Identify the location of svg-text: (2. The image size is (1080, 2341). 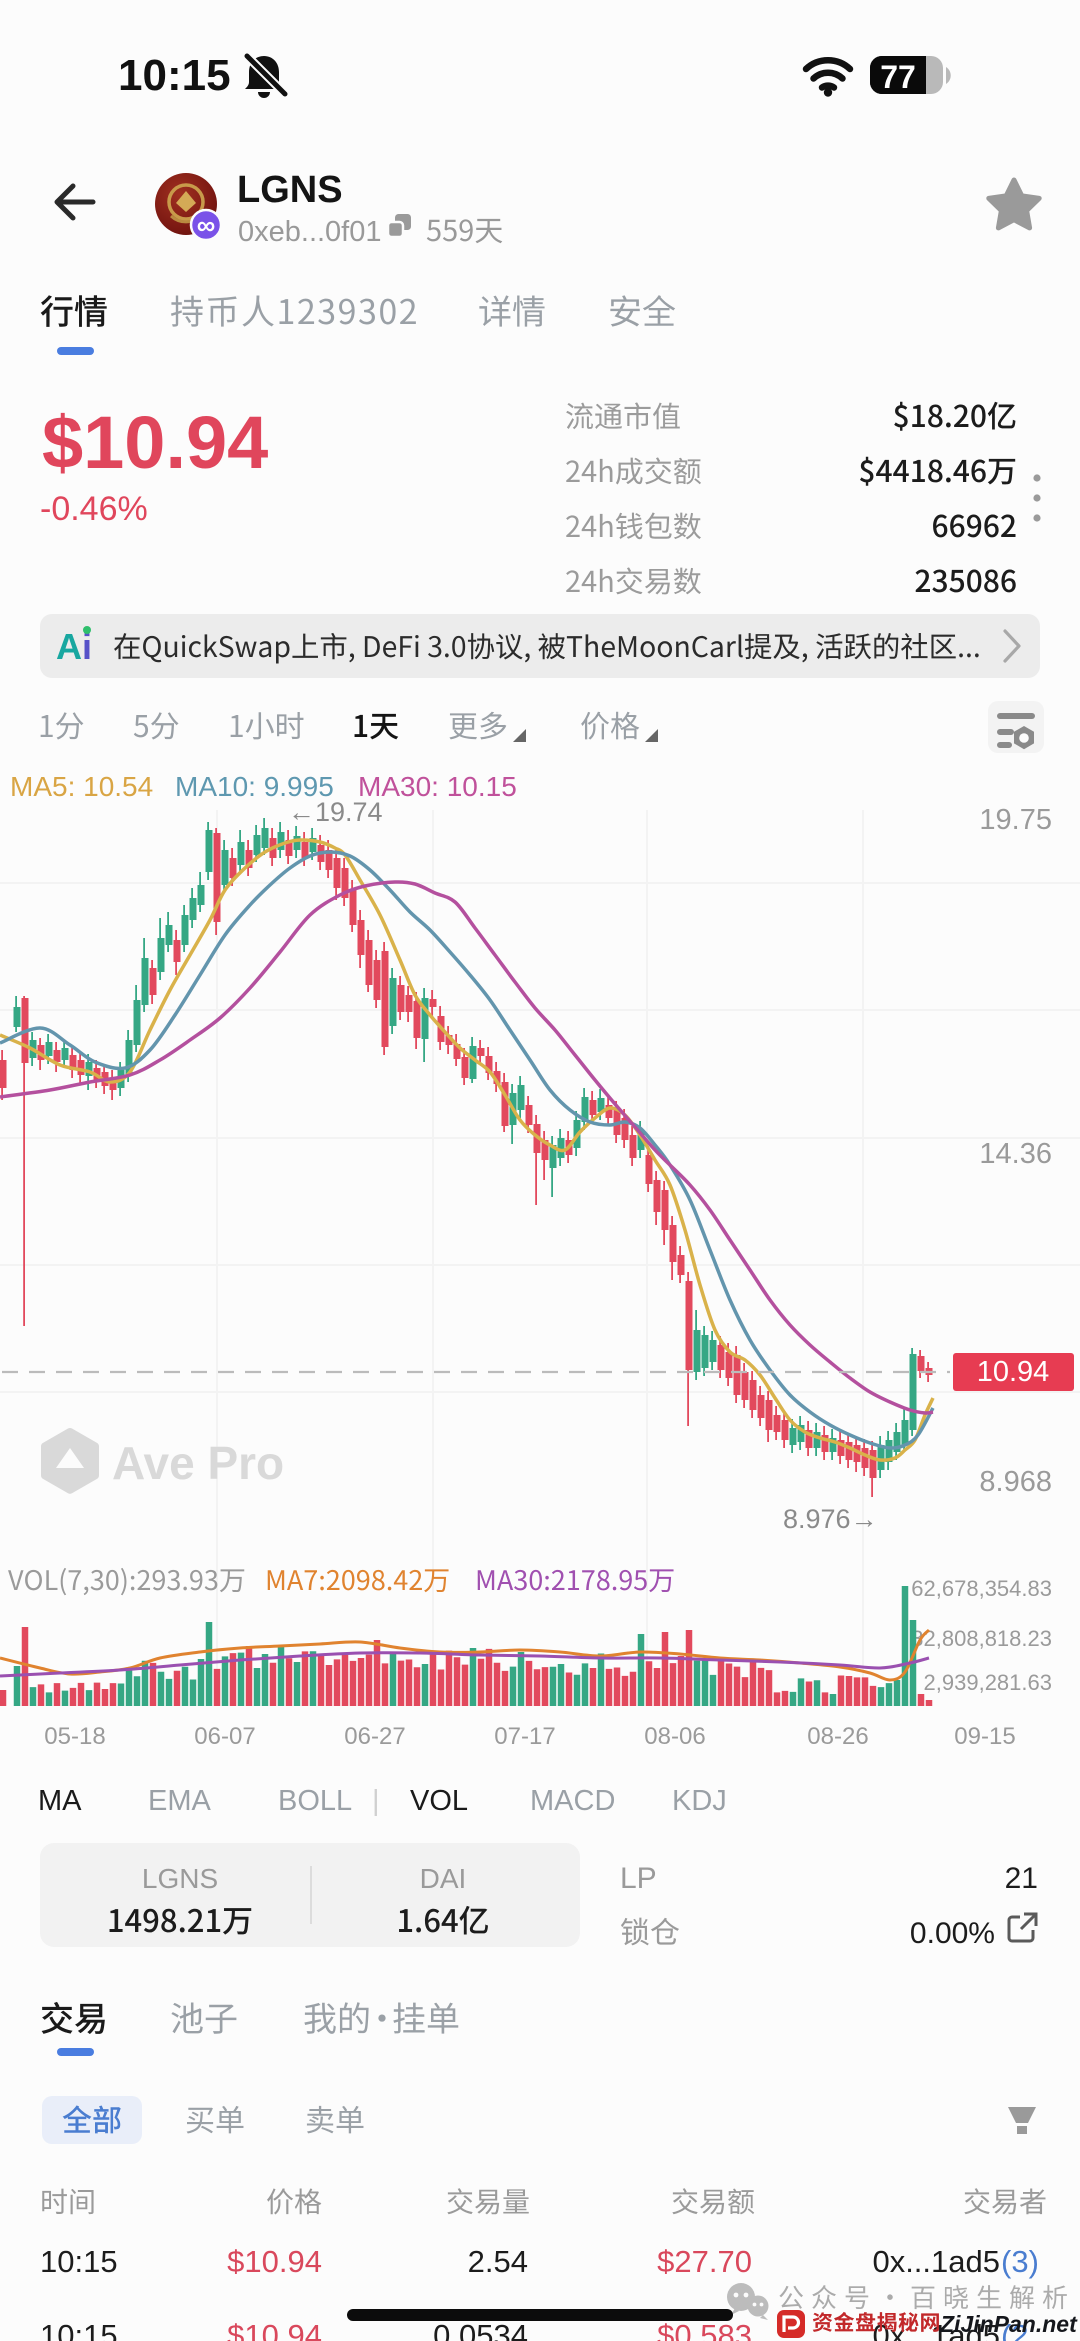
(1015, 2329).